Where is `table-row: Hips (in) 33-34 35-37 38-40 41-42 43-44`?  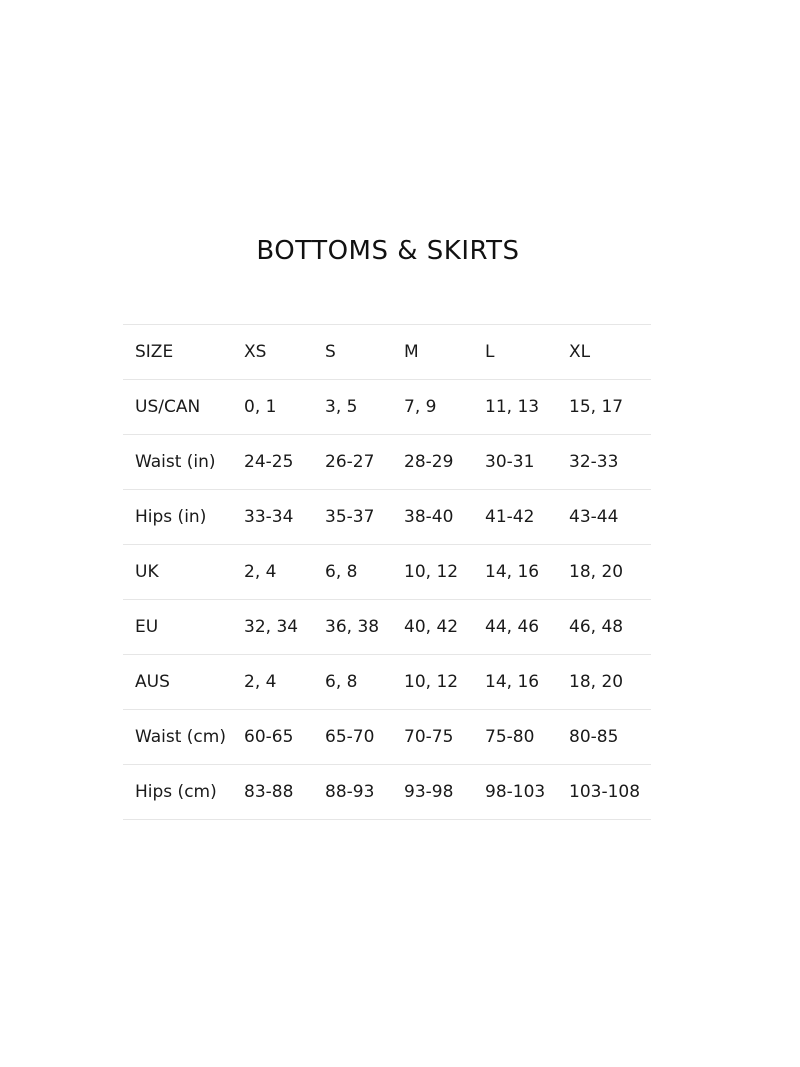 table-row: Hips (in) 33-34 35-37 38-40 41-42 43-44 is located at coordinates (387, 517).